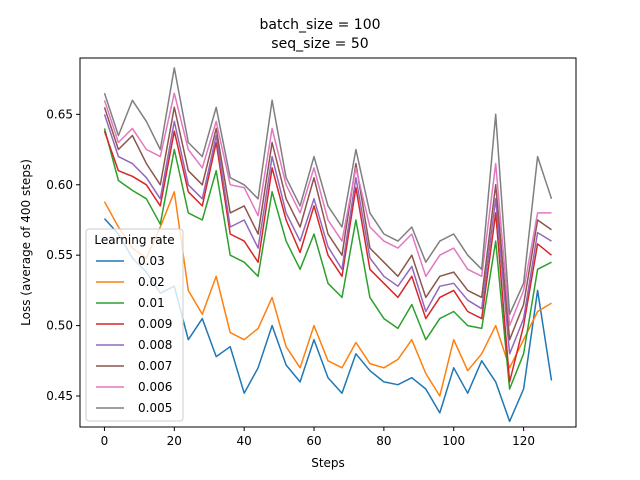  I want to click on x-tick-label: 0, so click(105, 441).